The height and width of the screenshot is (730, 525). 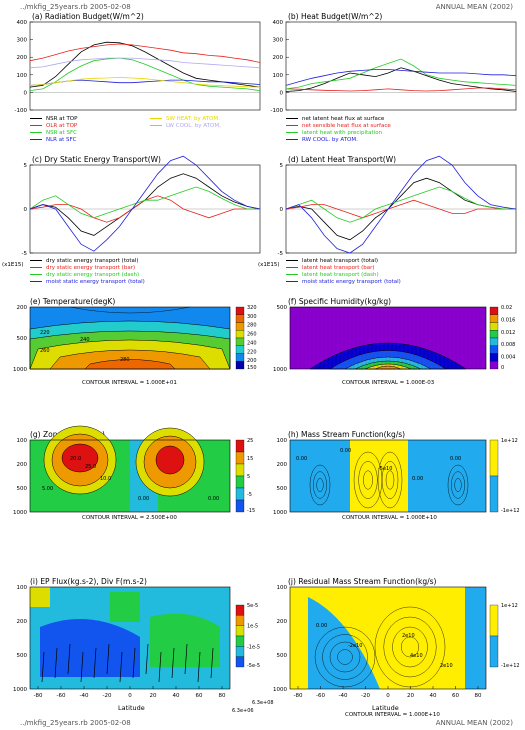 I want to click on legend-item: LW COOL. by ATOM., so click(x=185, y=126).